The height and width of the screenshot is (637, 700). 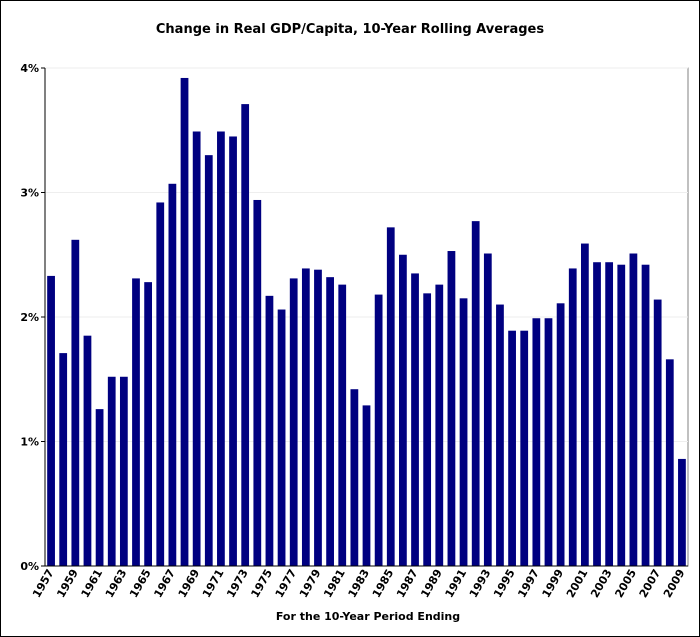 I want to click on y-tick-label: 0%, so click(x=29, y=566).